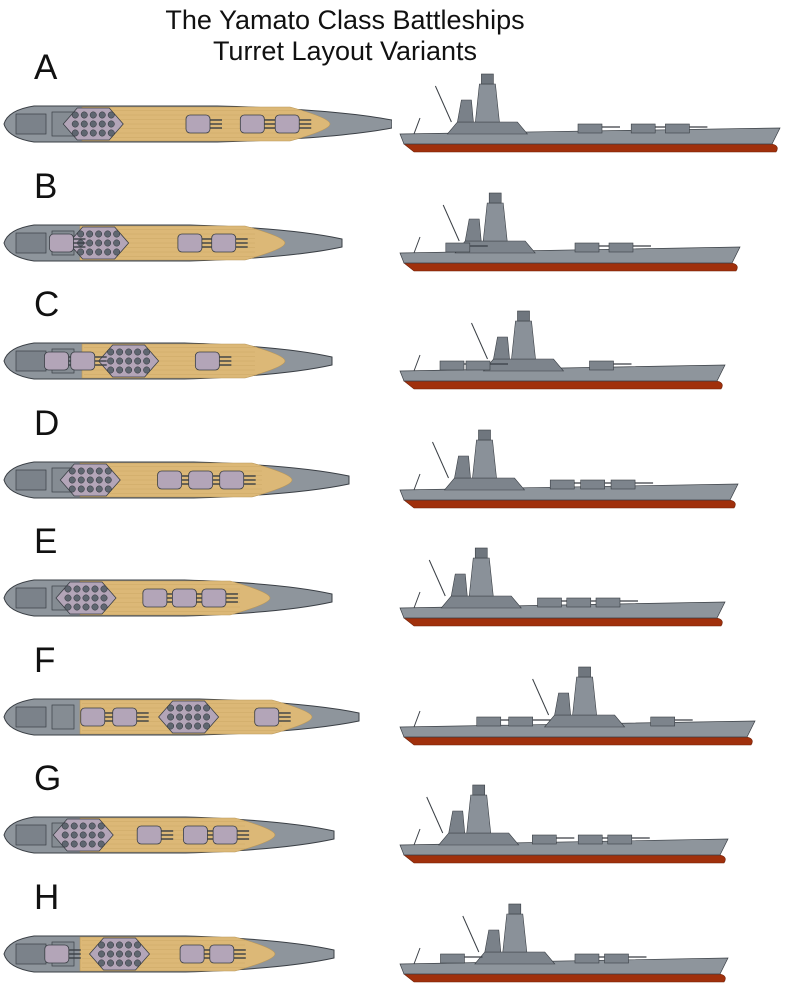 The width and height of the screenshot is (799, 999). I want to click on variant-a: A, so click(399, 108).